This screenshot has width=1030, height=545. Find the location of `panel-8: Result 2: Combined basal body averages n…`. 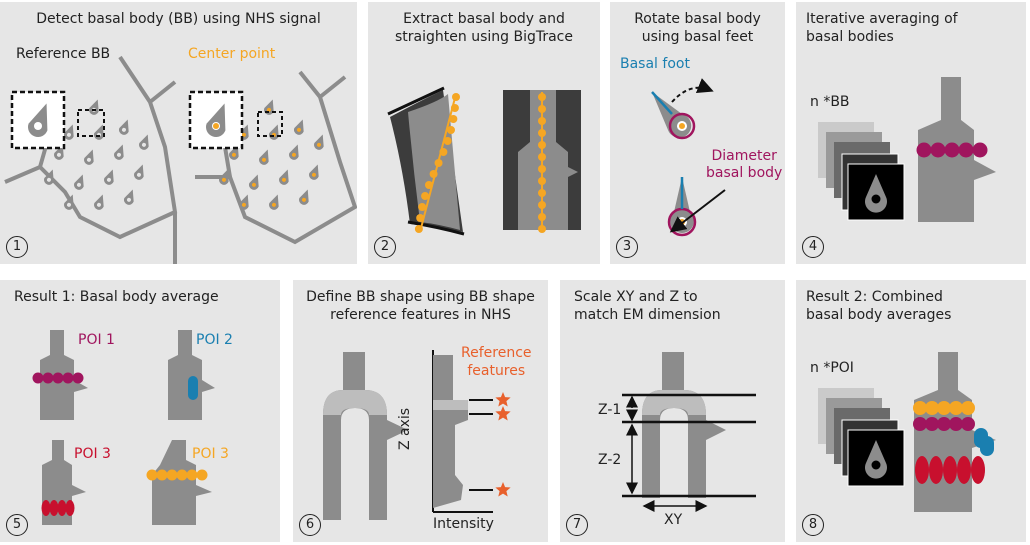

panel-8: Result 2: Combined basal body averages n… is located at coordinates (911, 411).